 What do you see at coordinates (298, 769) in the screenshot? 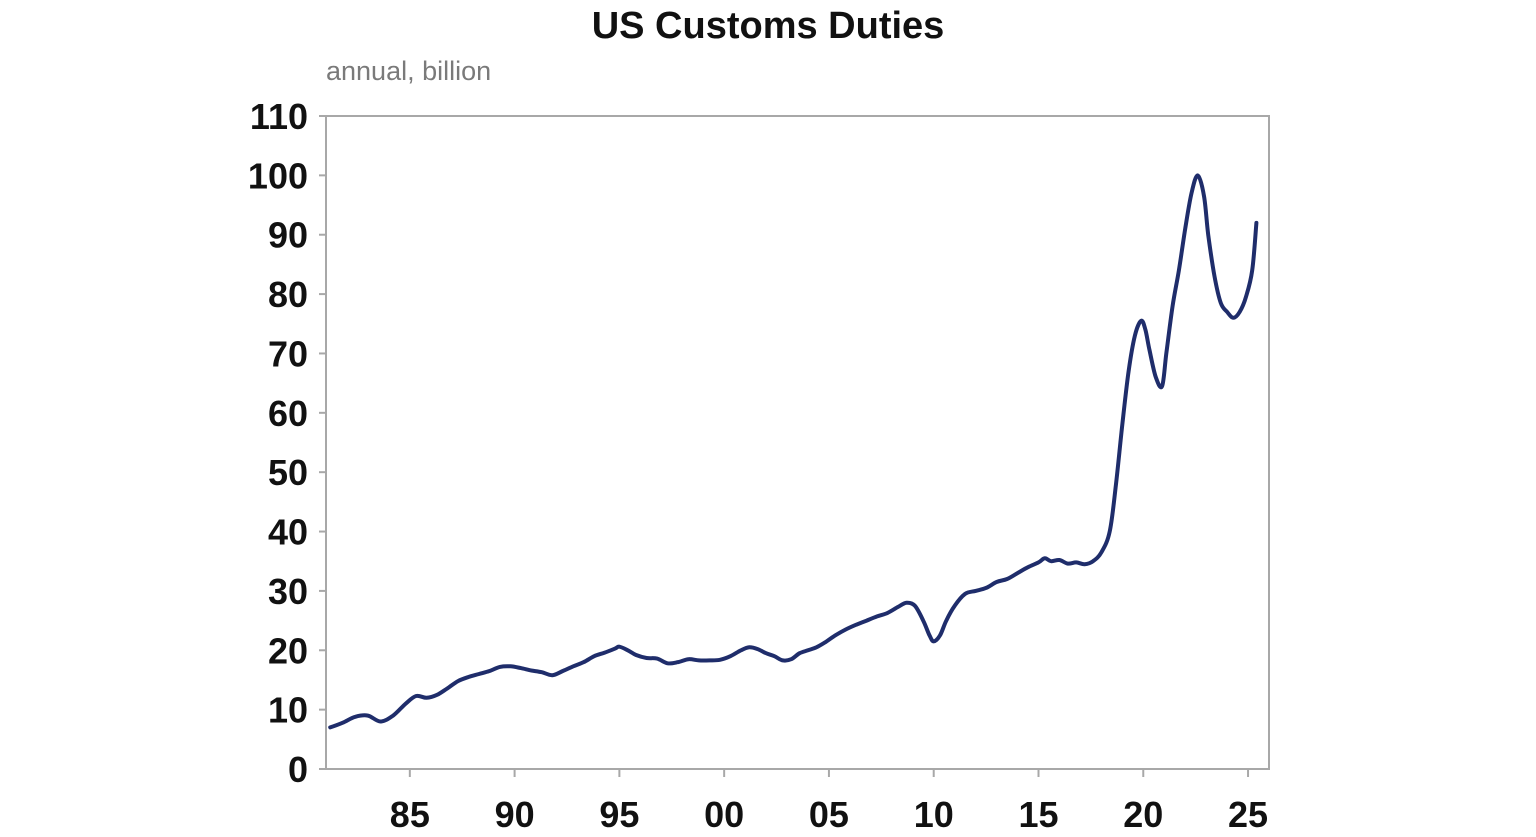
I see `y-tick-label: 0` at bounding box center [298, 769].